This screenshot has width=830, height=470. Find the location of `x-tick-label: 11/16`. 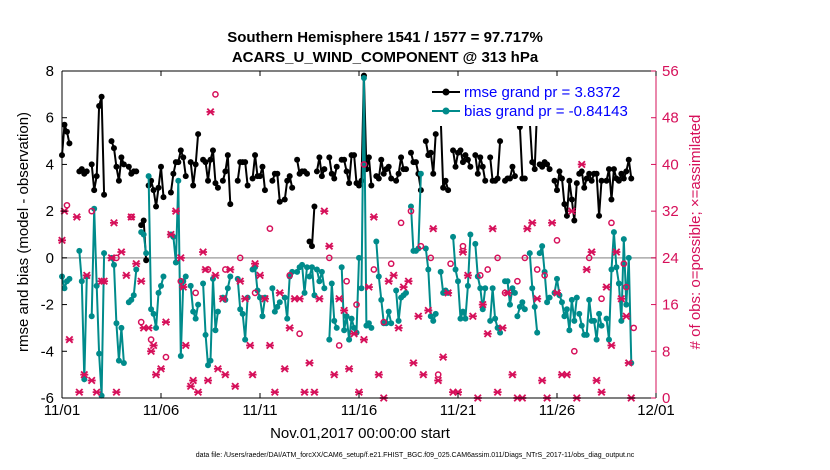

x-tick-label: 11/16 is located at coordinates (359, 410).